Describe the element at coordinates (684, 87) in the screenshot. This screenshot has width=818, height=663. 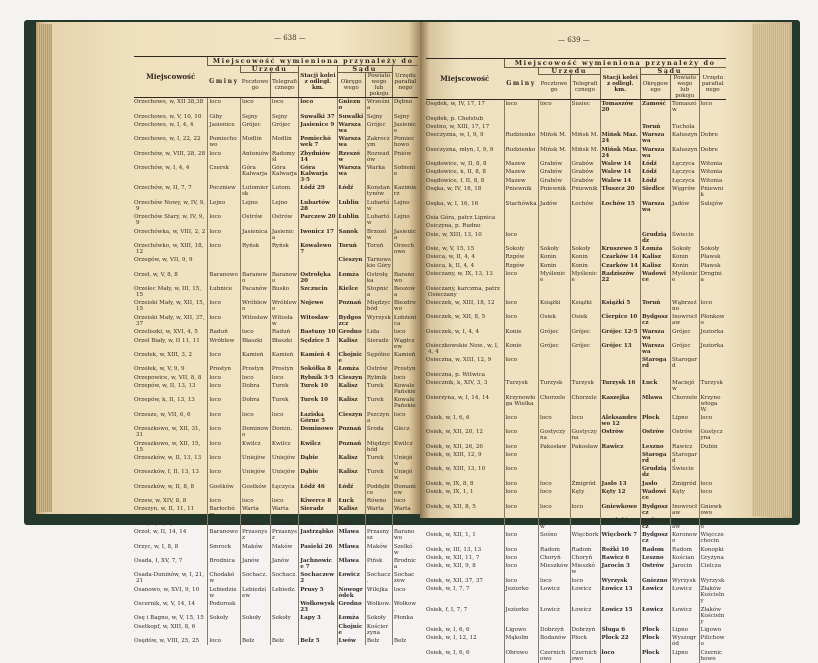
I see `header-county-court: Powiatowego lub pokoju` at that location.